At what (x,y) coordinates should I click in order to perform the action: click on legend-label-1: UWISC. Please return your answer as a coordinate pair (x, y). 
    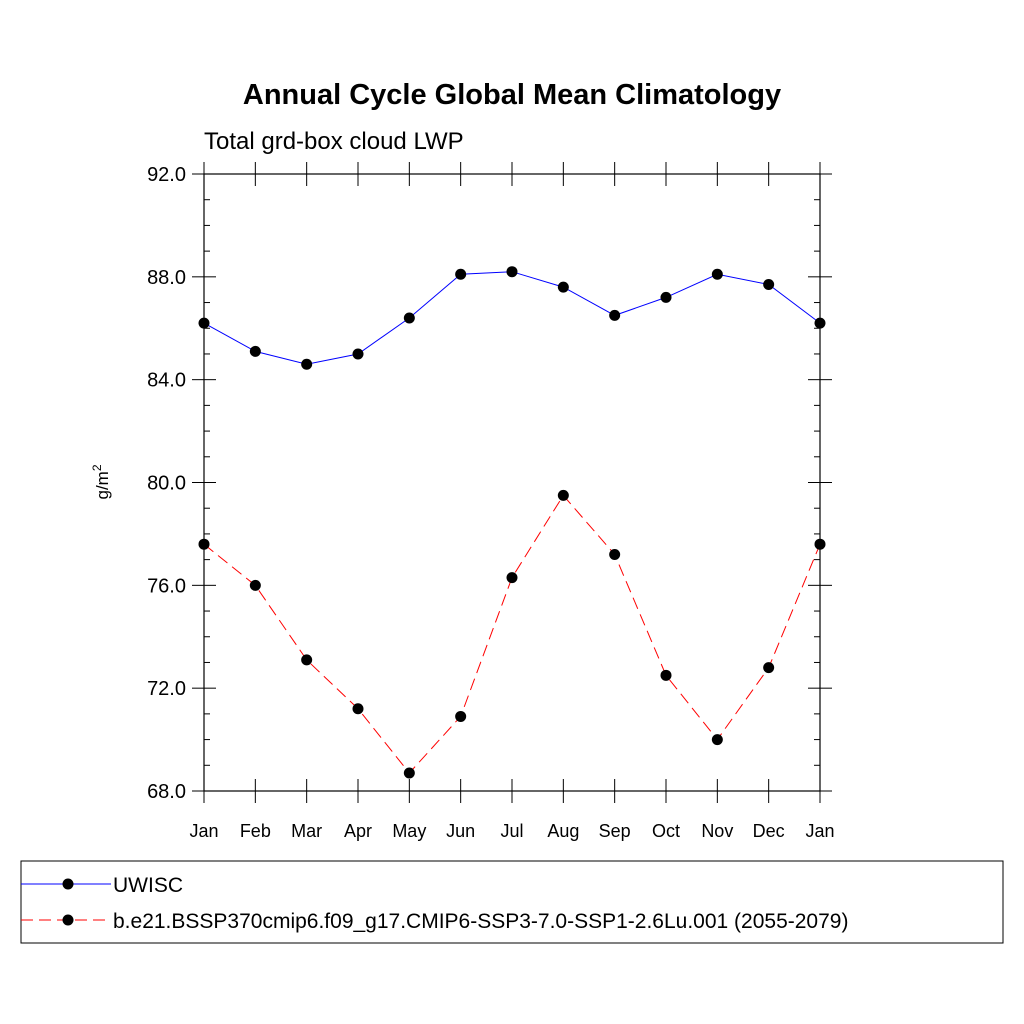
    Looking at the image, I should click on (148, 885).